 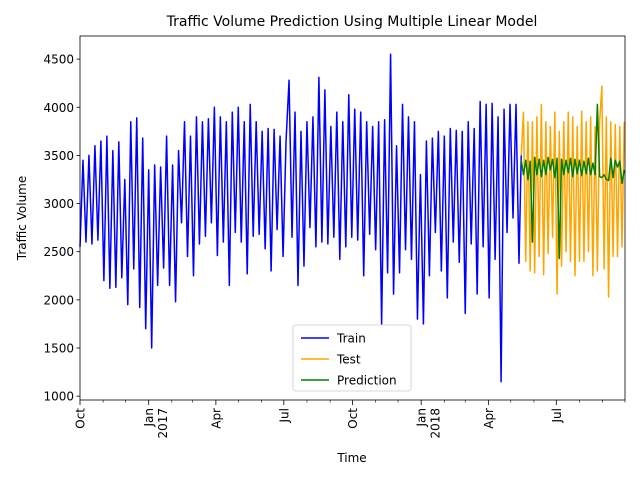 What do you see at coordinates (58, 60) in the screenshot?
I see `y-tick-label: 4500` at bounding box center [58, 60].